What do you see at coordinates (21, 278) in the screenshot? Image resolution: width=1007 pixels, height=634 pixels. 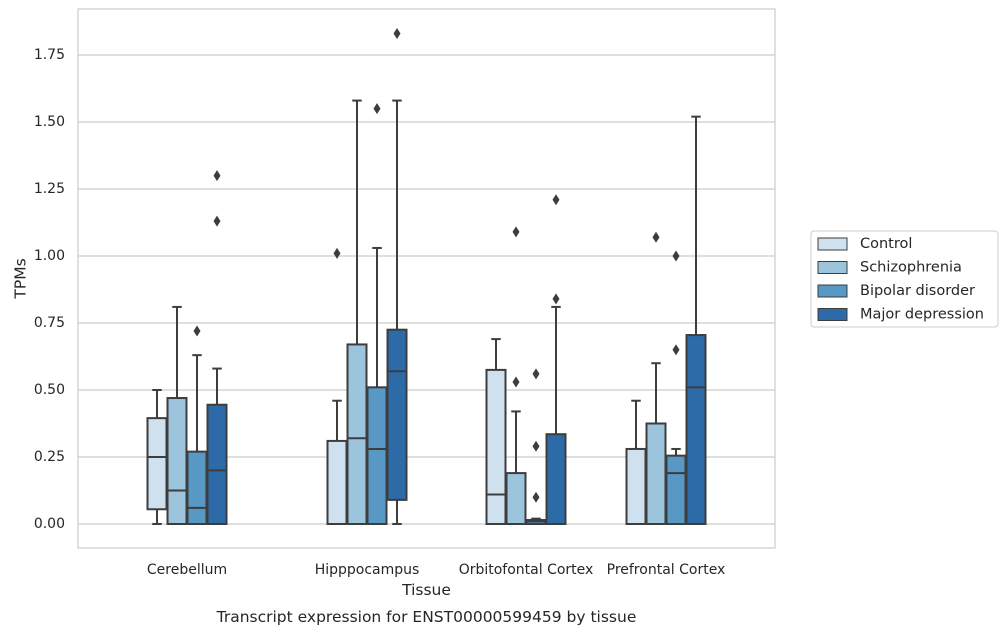 I see `y-axis-label: TPMs` at bounding box center [21, 278].